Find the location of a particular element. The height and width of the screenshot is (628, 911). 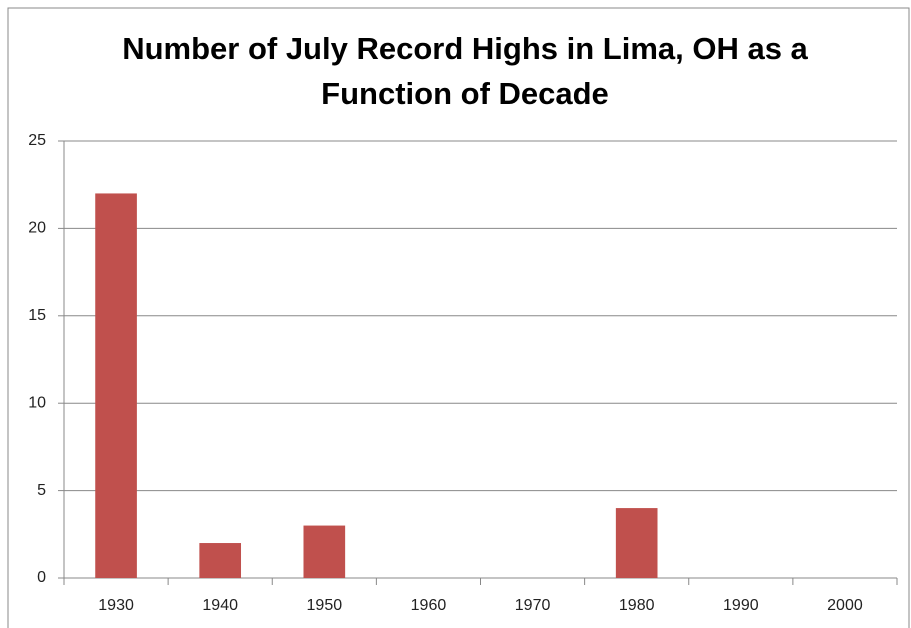

x-tick-label: 1990 is located at coordinates (741, 605).